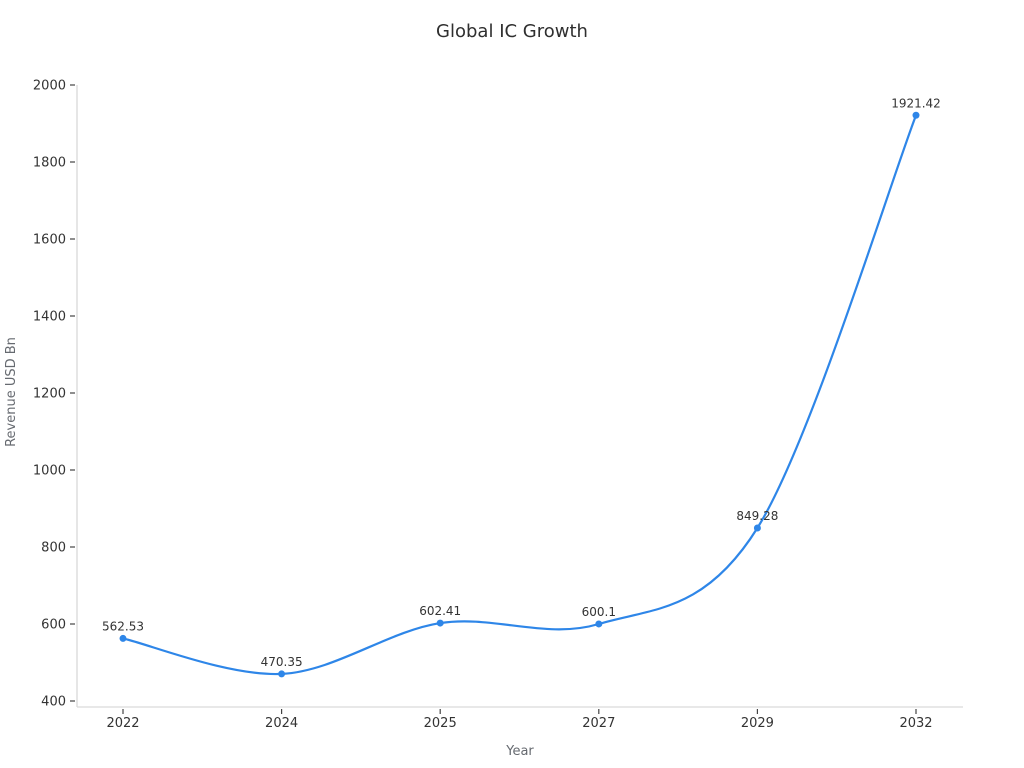 This screenshot has height=768, width=1024. I want to click on x-tick-label: 2029, so click(757, 723).